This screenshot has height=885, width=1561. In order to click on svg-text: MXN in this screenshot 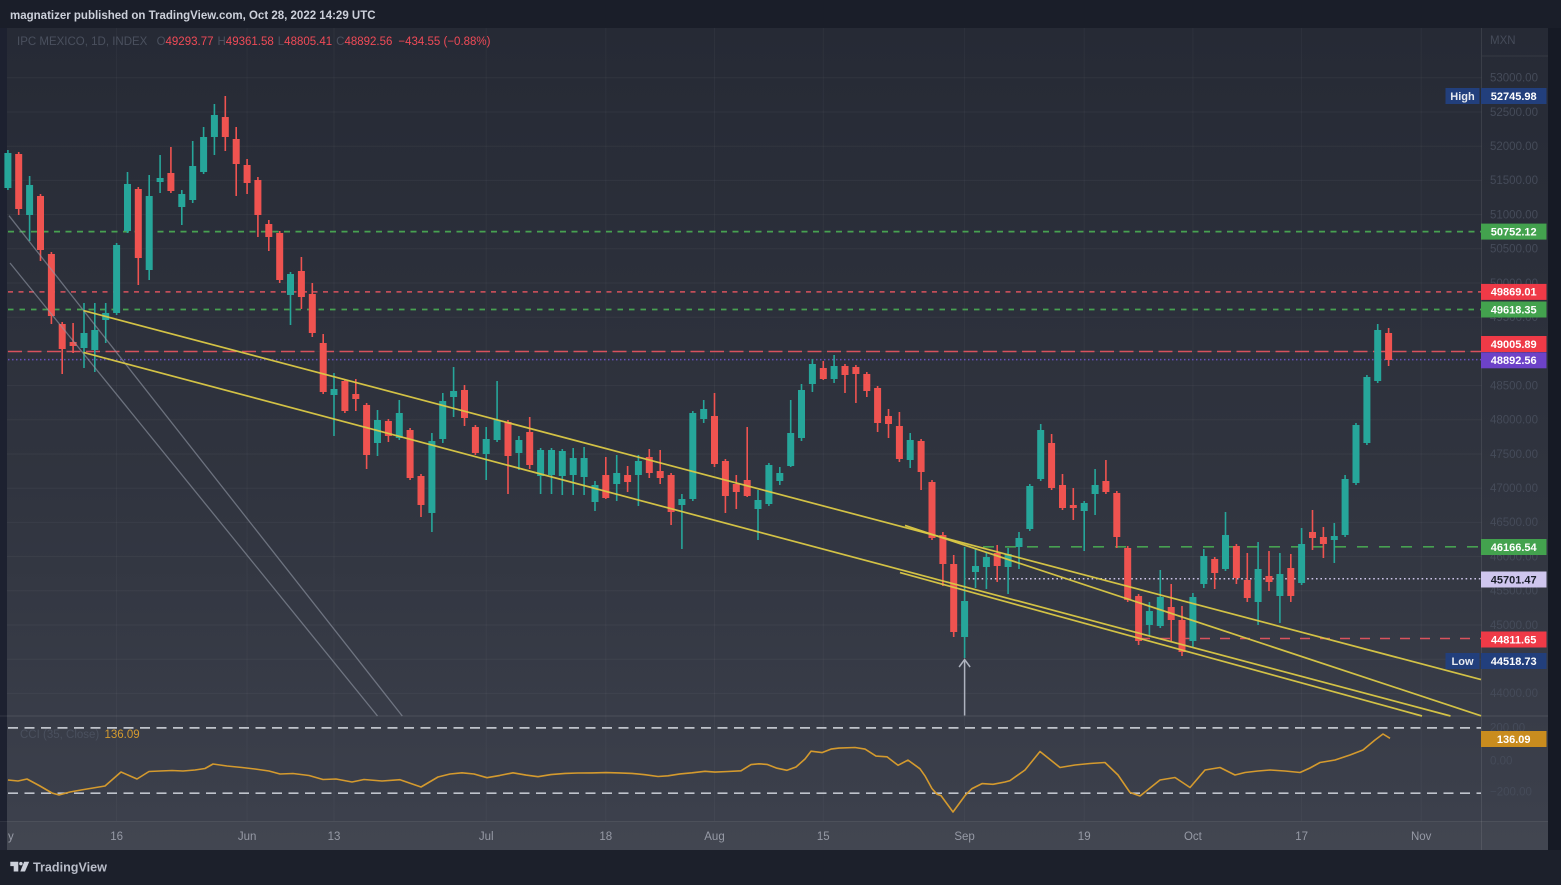, I will do `click(1503, 41)`.